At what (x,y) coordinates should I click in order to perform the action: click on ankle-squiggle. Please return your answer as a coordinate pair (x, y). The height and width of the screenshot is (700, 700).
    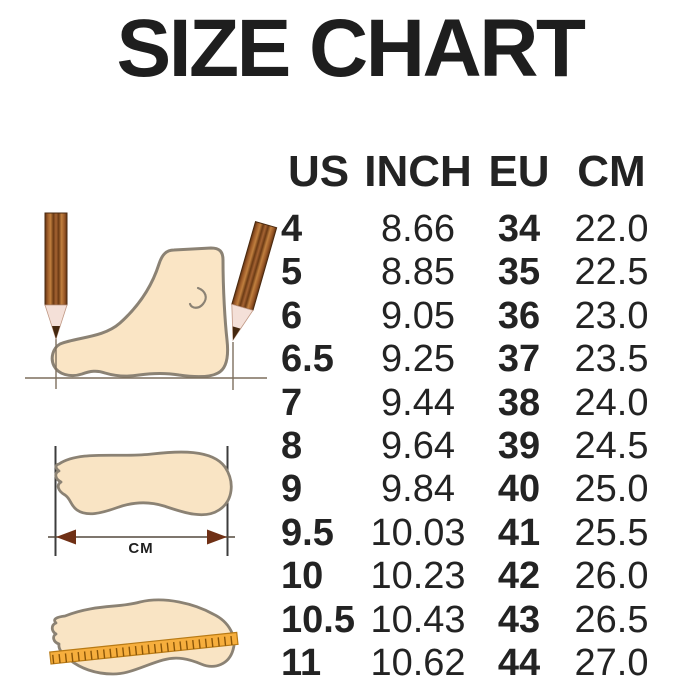
    Looking at the image, I should click on (197, 297).